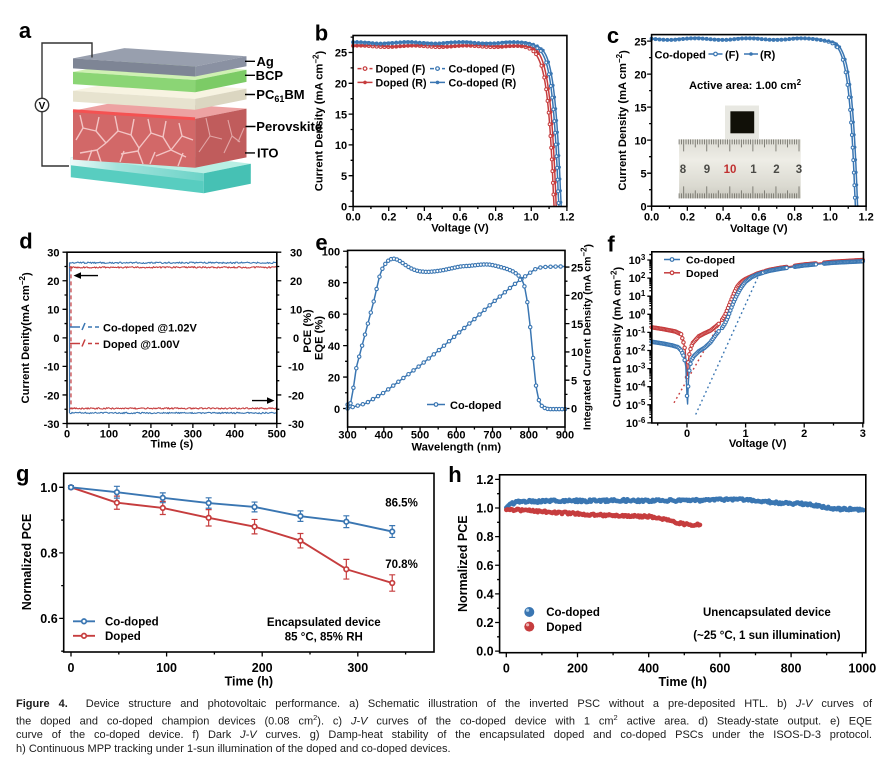  I want to click on svg-text: 10⁻², so click(636, 351).